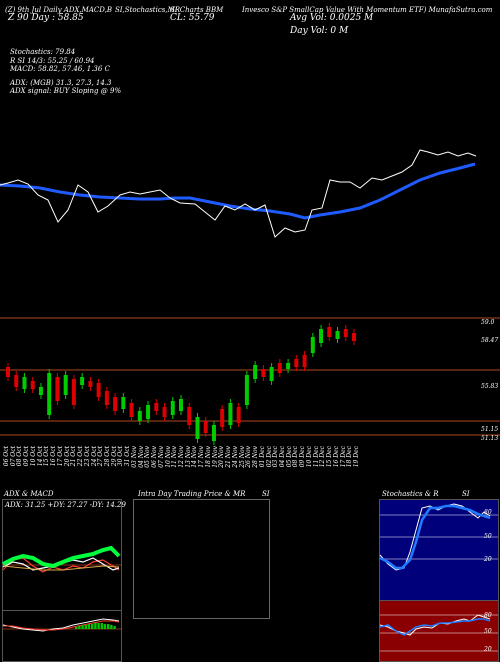 The image size is (500, 662). Describe the element at coordinates (488, 631) in the screenshot. I see `rsi-tick-50: 50` at that location.